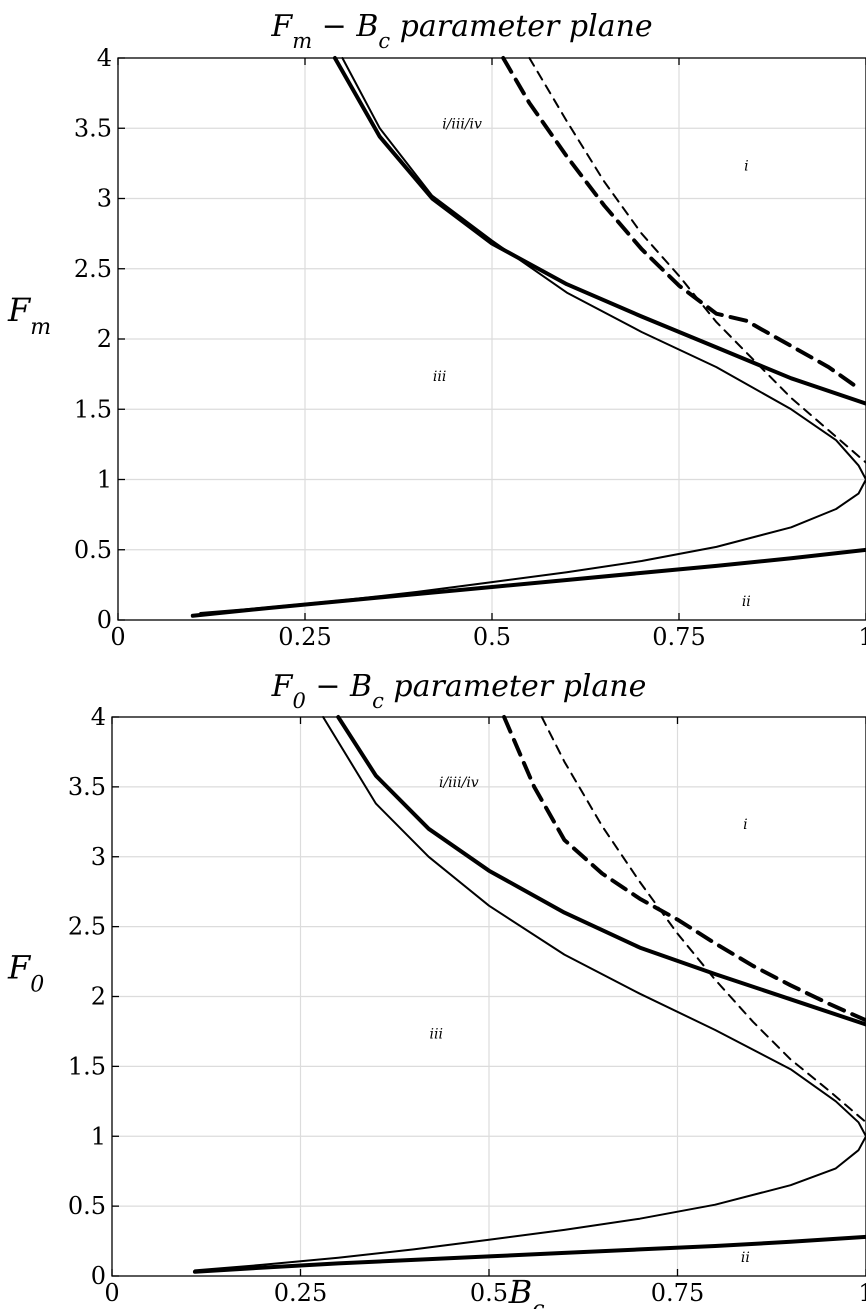  Describe the element at coordinates (29, 315) in the screenshot. I see `y-axis-label: Fm` at that location.